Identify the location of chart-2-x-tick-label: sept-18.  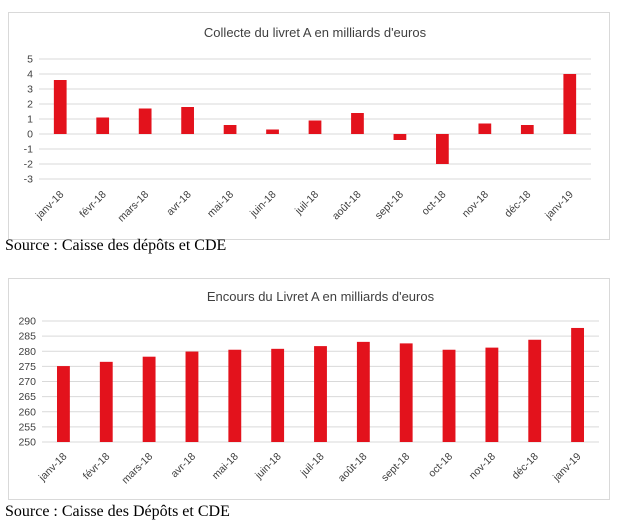
(395, 467).